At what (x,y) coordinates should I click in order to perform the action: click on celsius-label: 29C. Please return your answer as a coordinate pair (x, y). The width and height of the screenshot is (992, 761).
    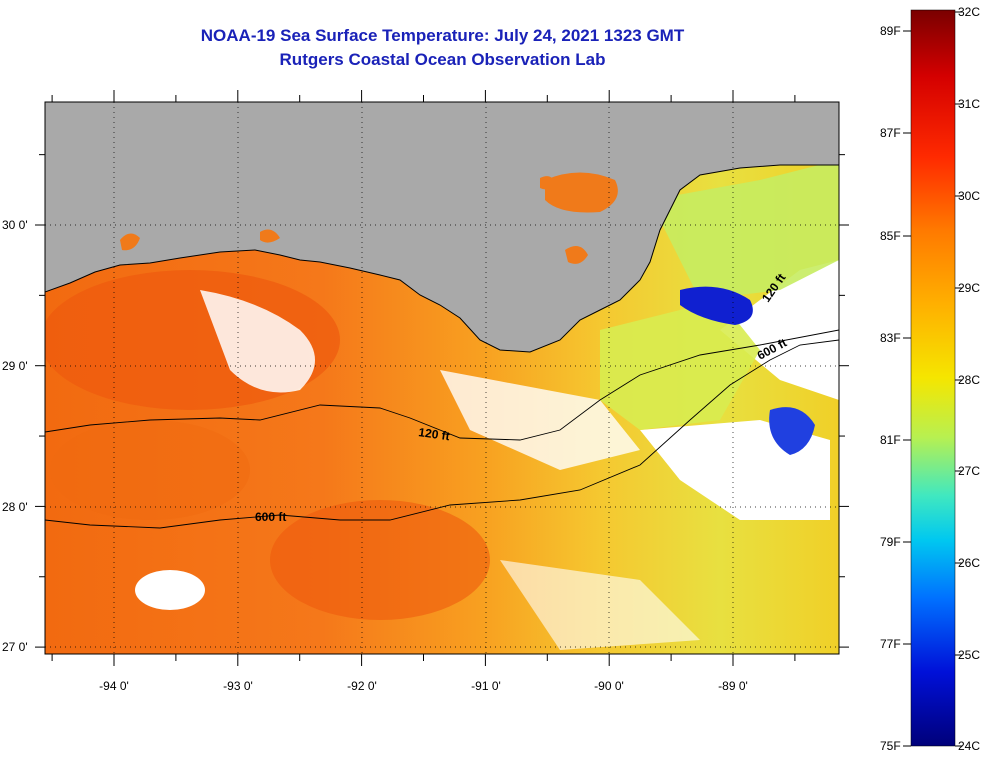
    Looking at the image, I should click on (969, 288).